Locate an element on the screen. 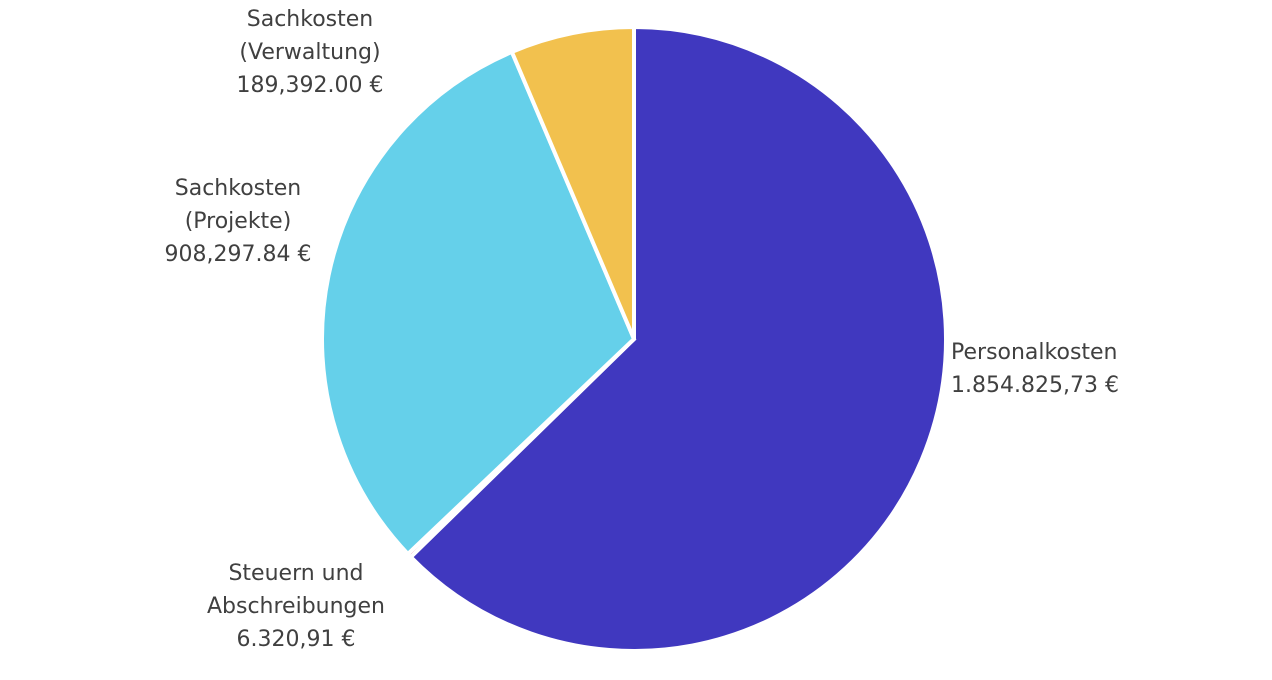 The width and height of the screenshot is (1272, 680). label-verwaltung-name-2: (Verwaltung) is located at coordinates (310, 52).